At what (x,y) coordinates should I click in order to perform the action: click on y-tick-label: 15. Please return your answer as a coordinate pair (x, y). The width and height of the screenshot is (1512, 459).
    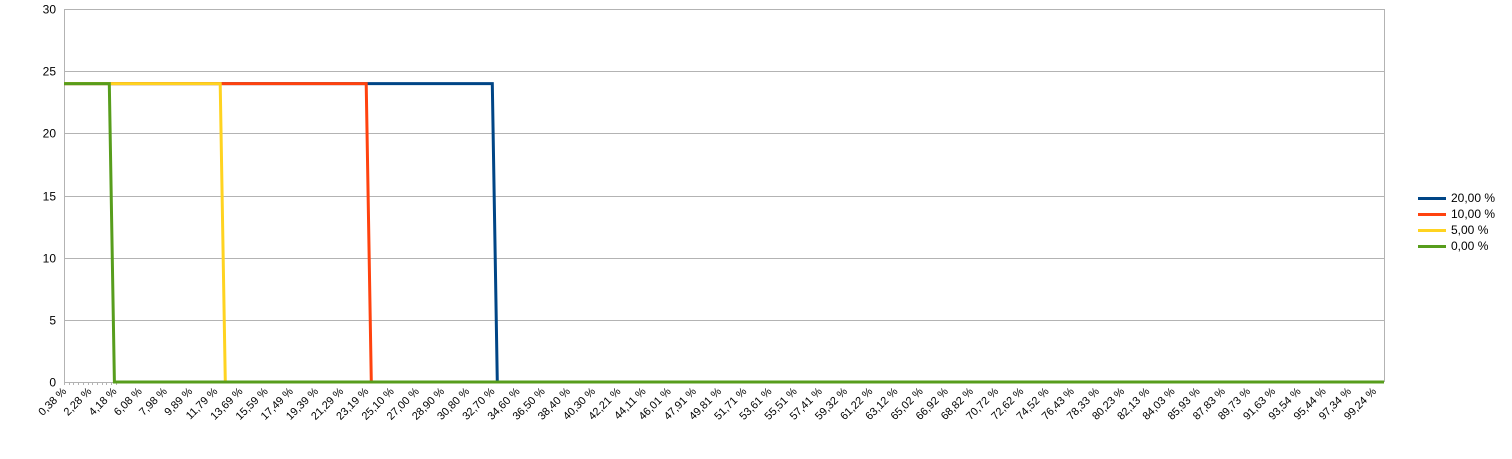
    Looking at the image, I should click on (50, 197).